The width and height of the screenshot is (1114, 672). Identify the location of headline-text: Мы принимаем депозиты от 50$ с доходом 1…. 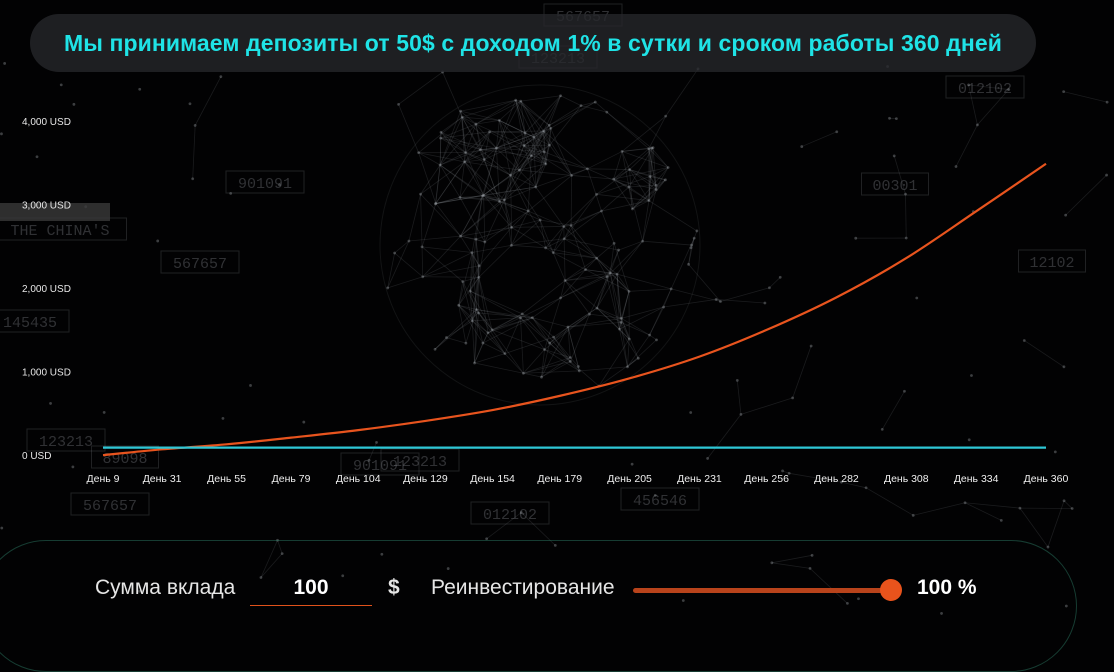
(533, 43).